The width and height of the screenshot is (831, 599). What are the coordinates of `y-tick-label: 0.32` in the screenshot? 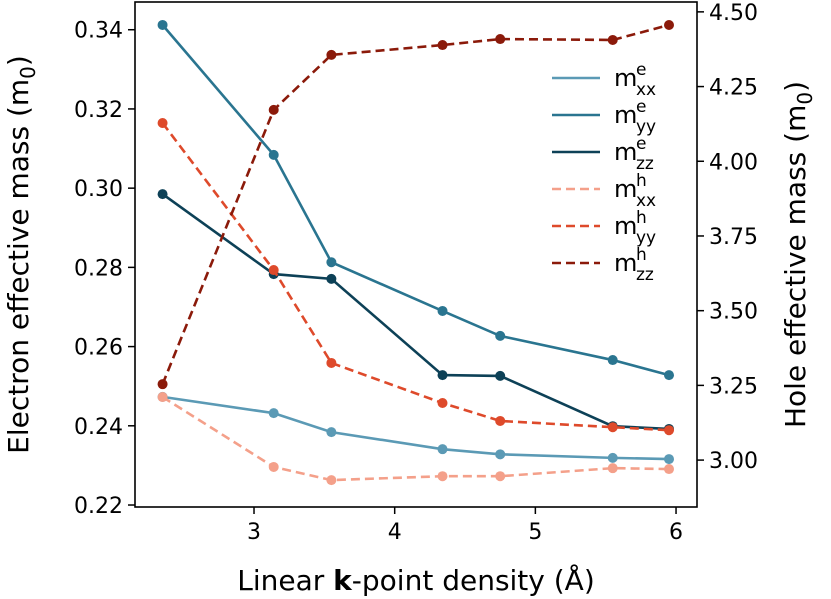 It's located at (98, 110).